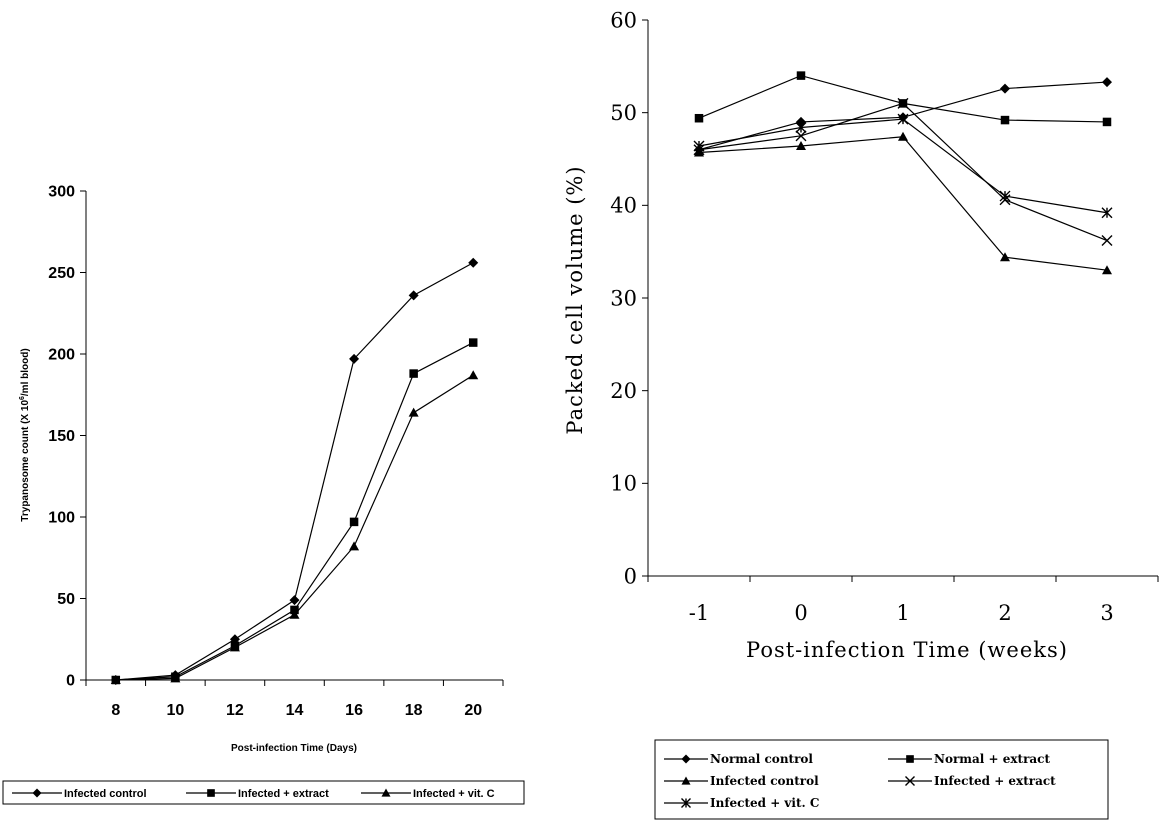 This screenshot has height=821, width=1160. What do you see at coordinates (575, 299) in the screenshot?
I see `c2-ylabel: Packed cell volume (%)` at bounding box center [575, 299].